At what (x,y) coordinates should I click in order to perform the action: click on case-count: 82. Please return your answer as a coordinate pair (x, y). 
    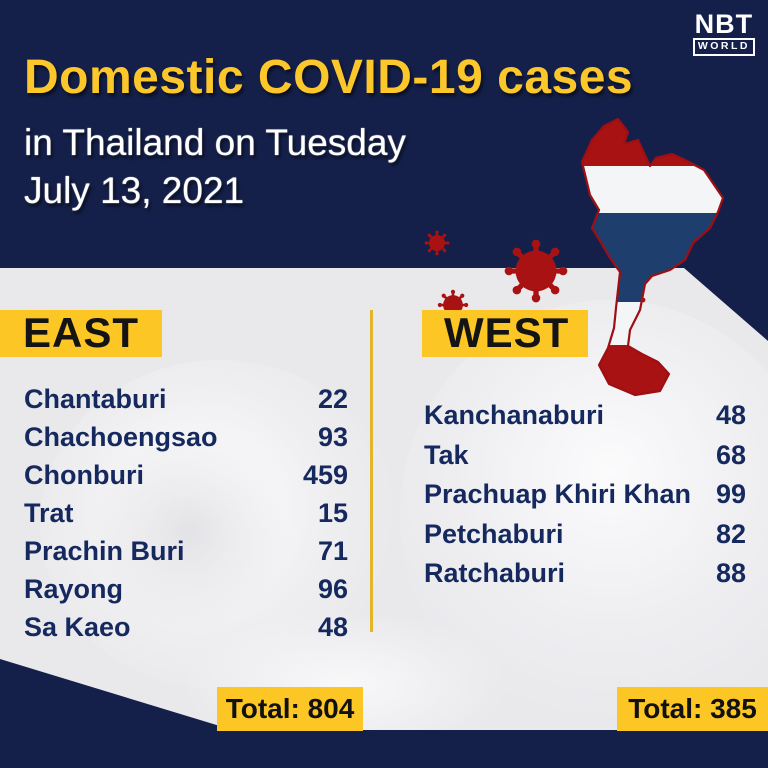
    Looking at the image, I should click on (730, 533).